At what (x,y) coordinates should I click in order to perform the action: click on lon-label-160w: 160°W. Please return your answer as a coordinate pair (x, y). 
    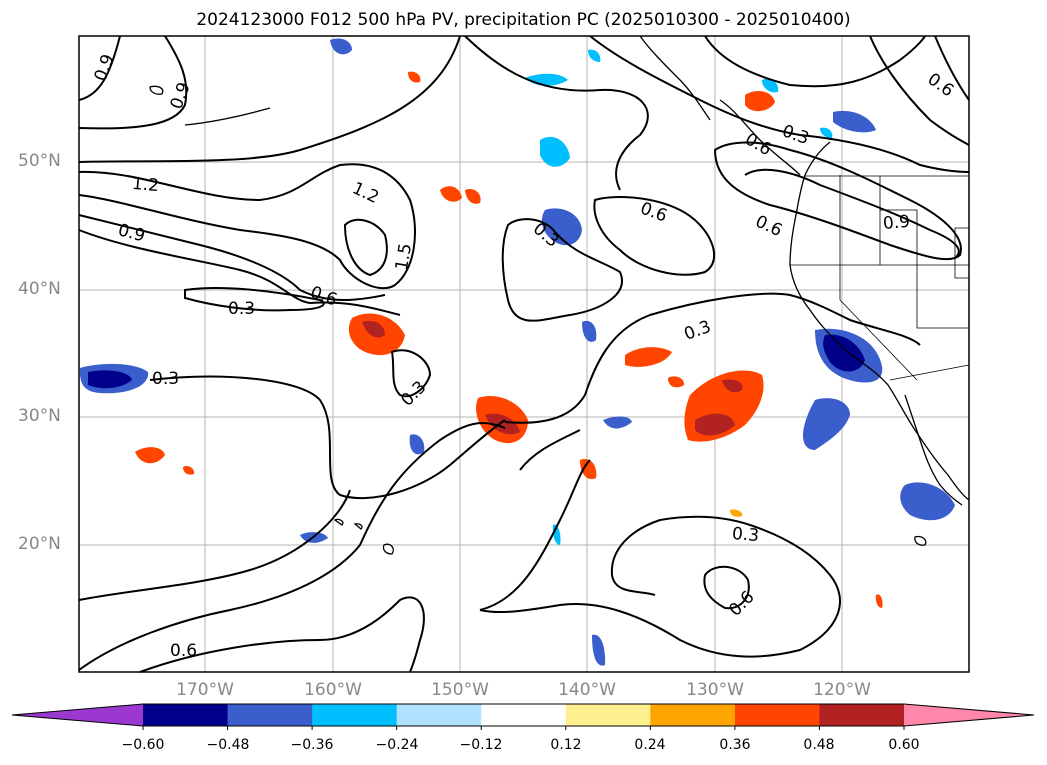
    Looking at the image, I should click on (333, 690).